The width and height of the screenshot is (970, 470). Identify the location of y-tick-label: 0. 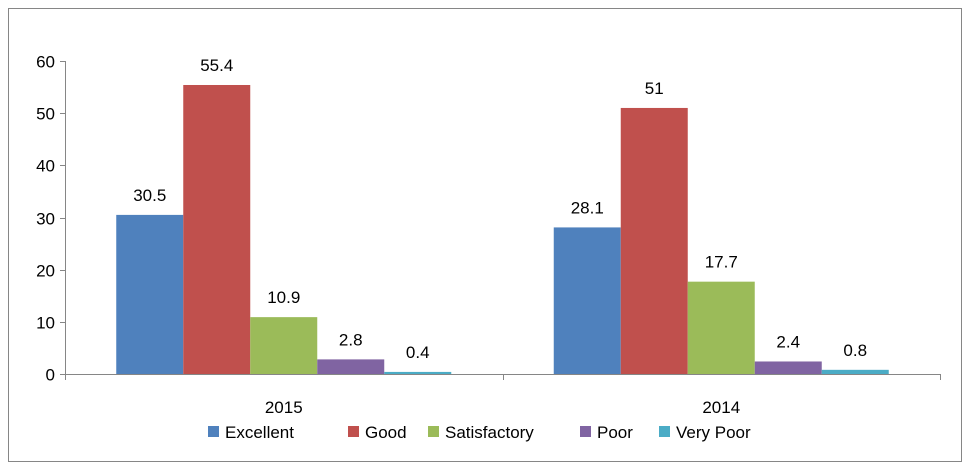
(50, 375).